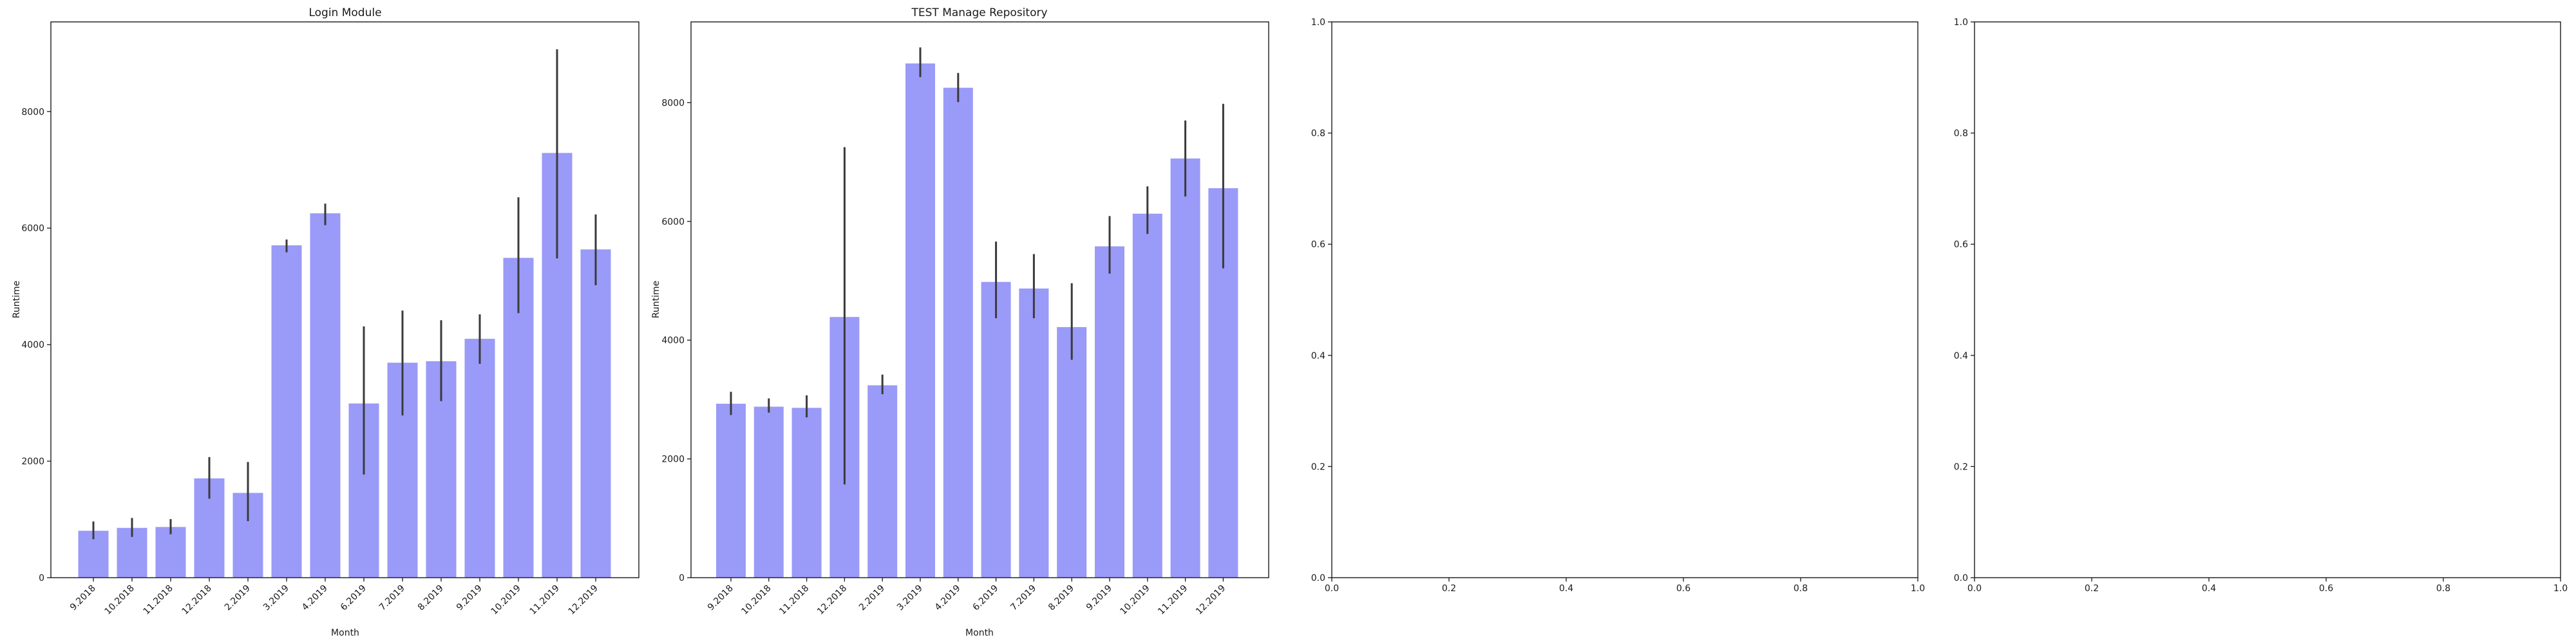 The image size is (2576, 644). Describe the element at coordinates (996, 430) in the screenshot. I see `bar-6.2019` at that location.